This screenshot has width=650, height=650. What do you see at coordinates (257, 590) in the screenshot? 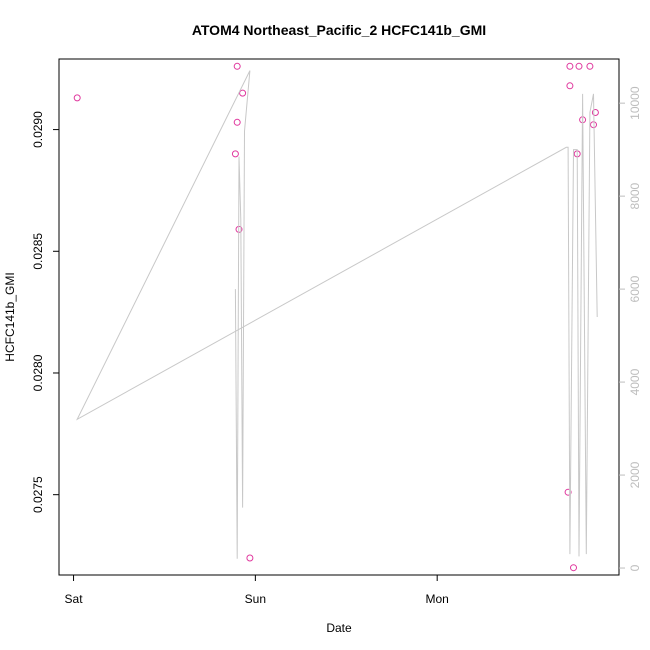
I see `x-axis: Sat Sun Mon` at bounding box center [257, 590].